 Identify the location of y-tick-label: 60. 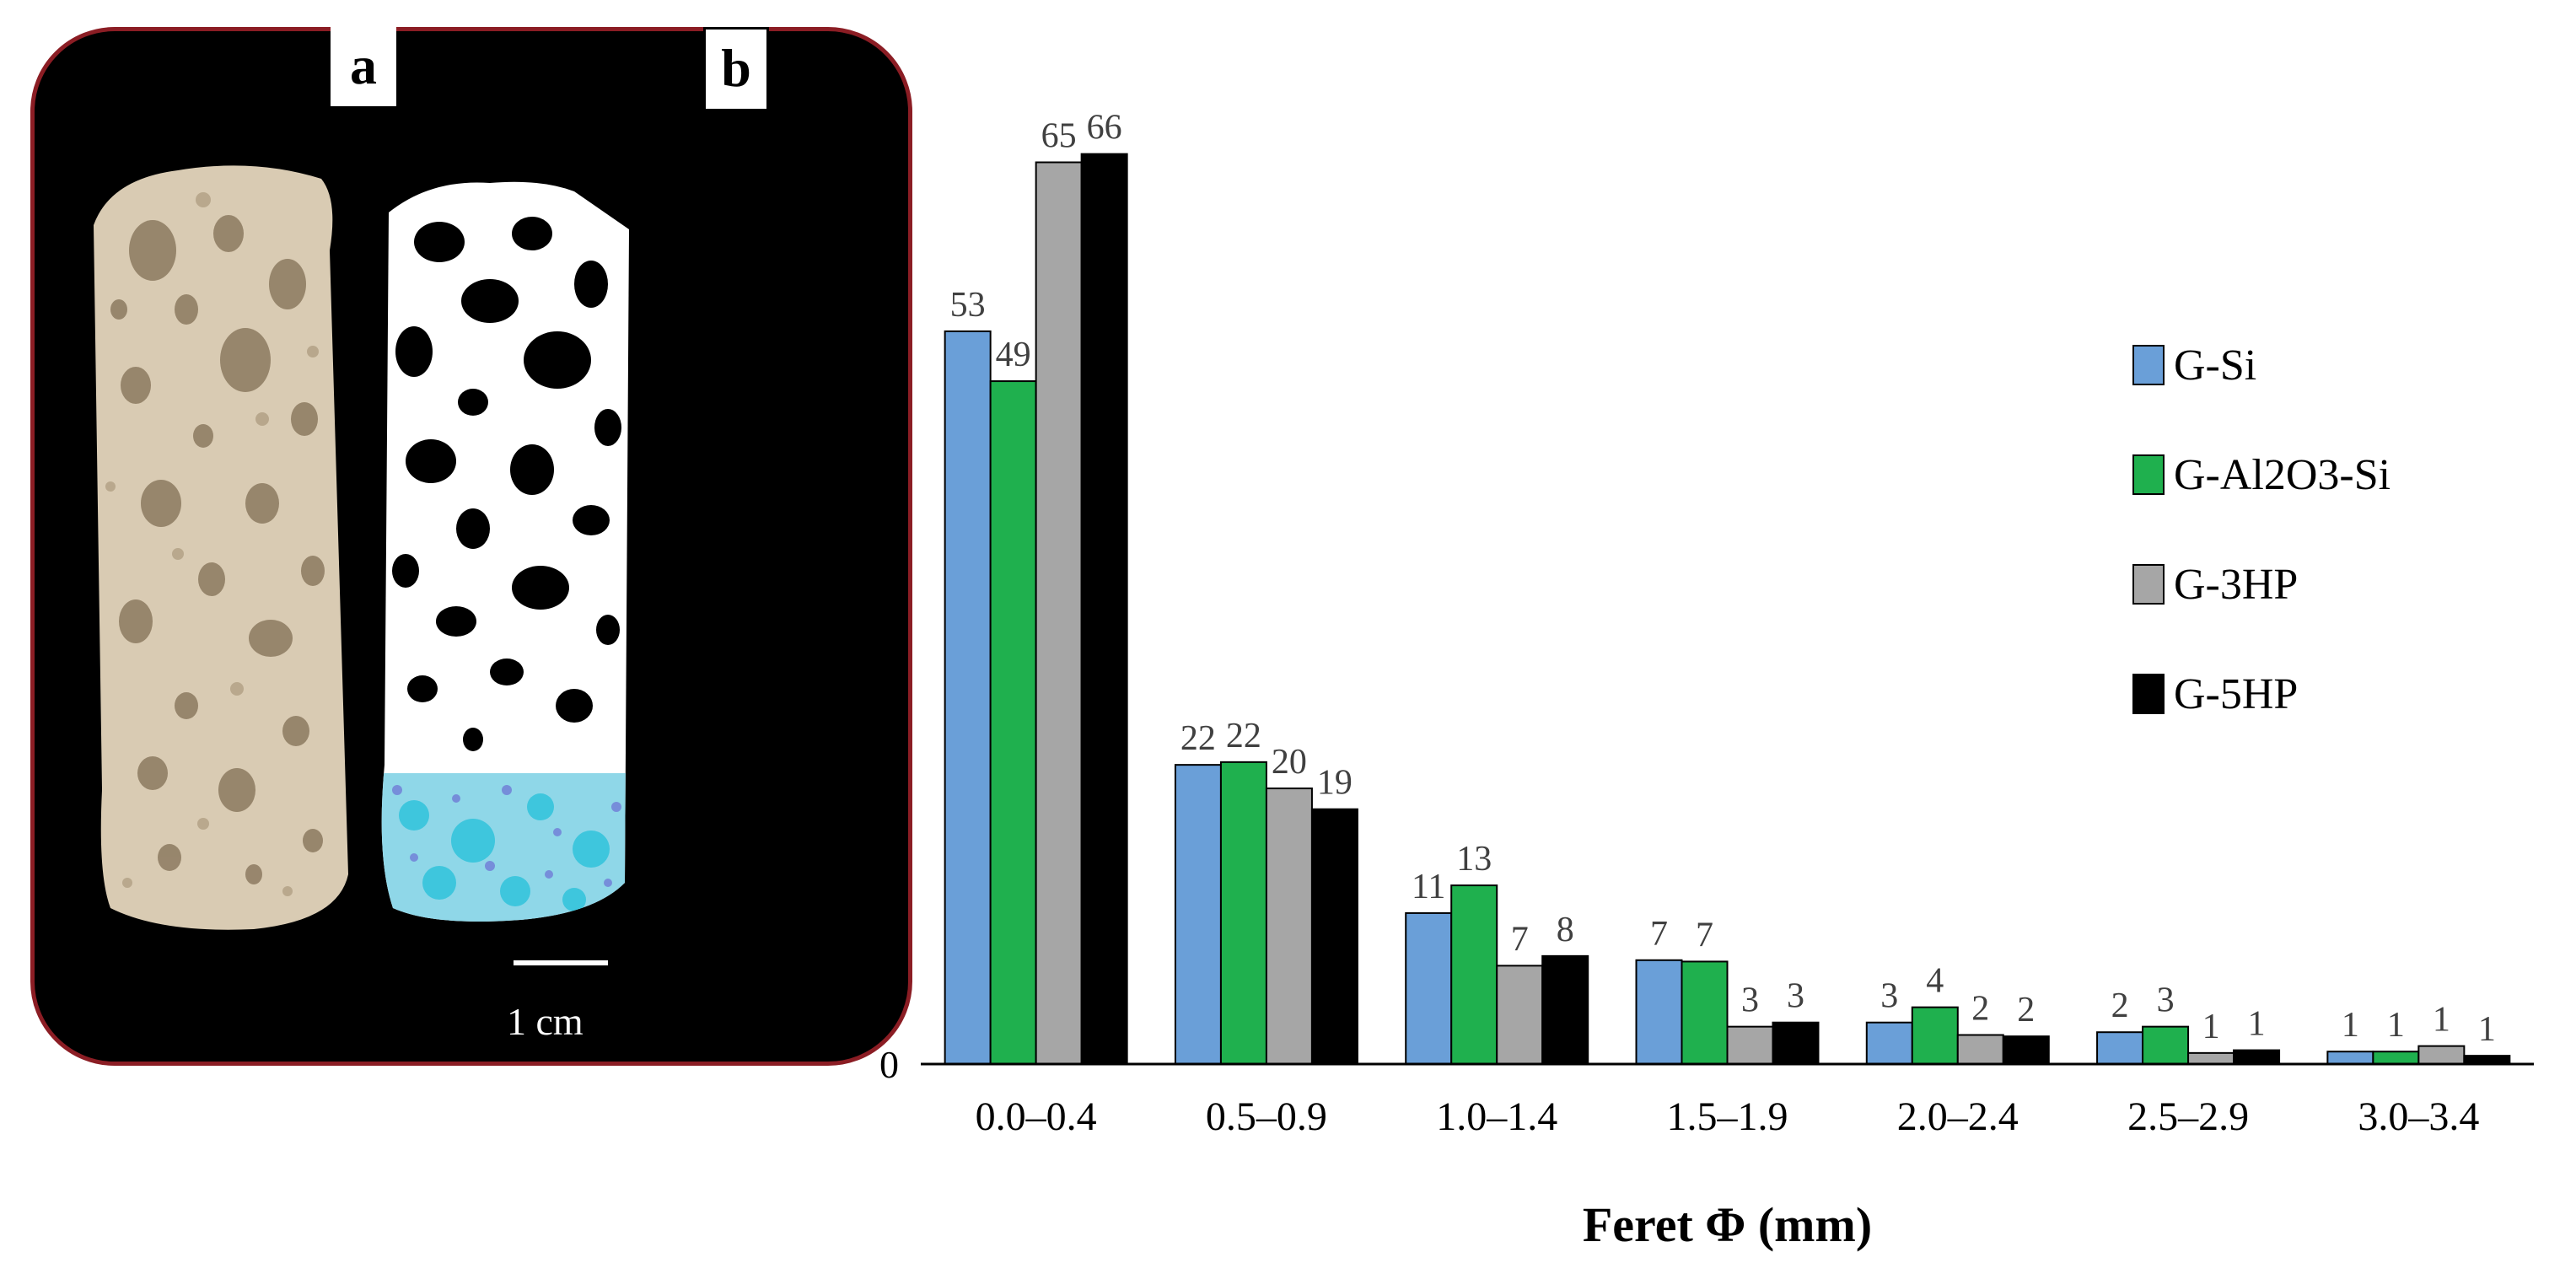
(879, 233).